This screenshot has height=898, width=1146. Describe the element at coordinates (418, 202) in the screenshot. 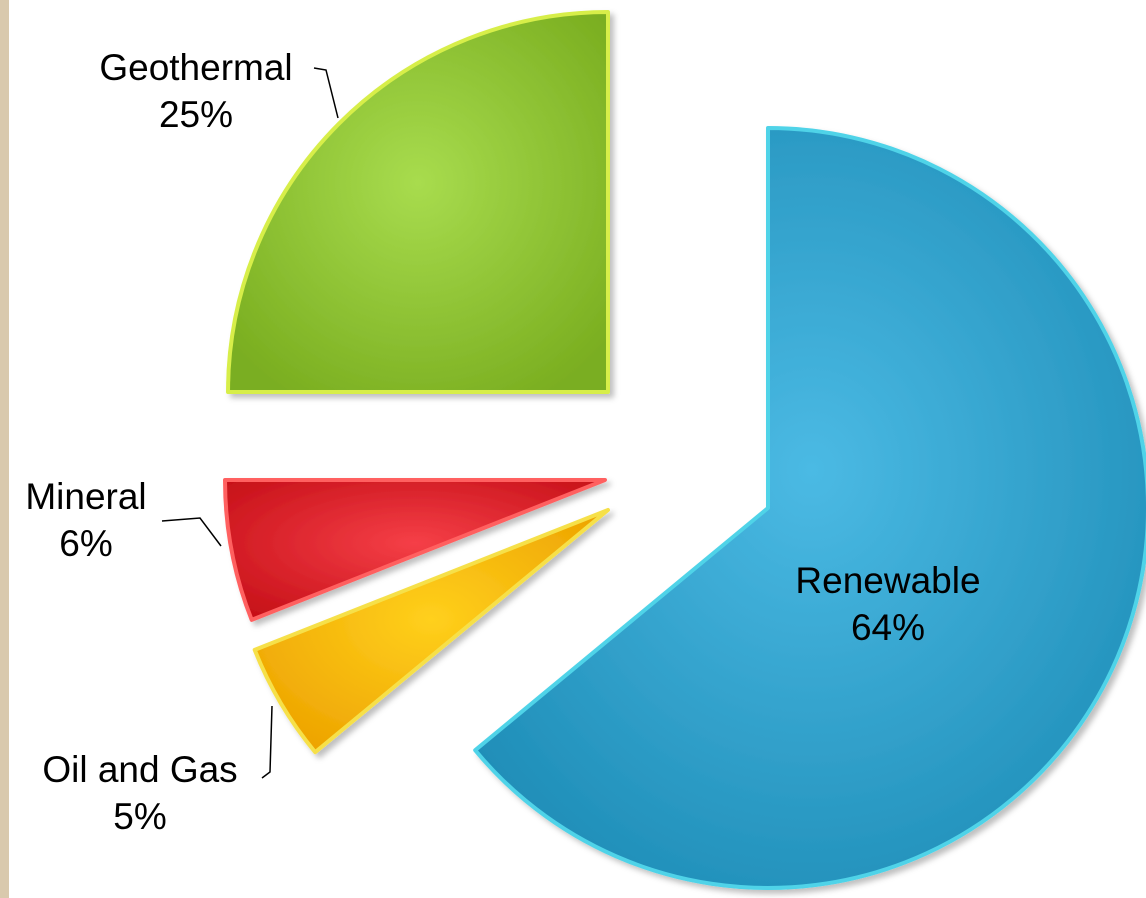

I see `pie-slice-geothermal` at that location.